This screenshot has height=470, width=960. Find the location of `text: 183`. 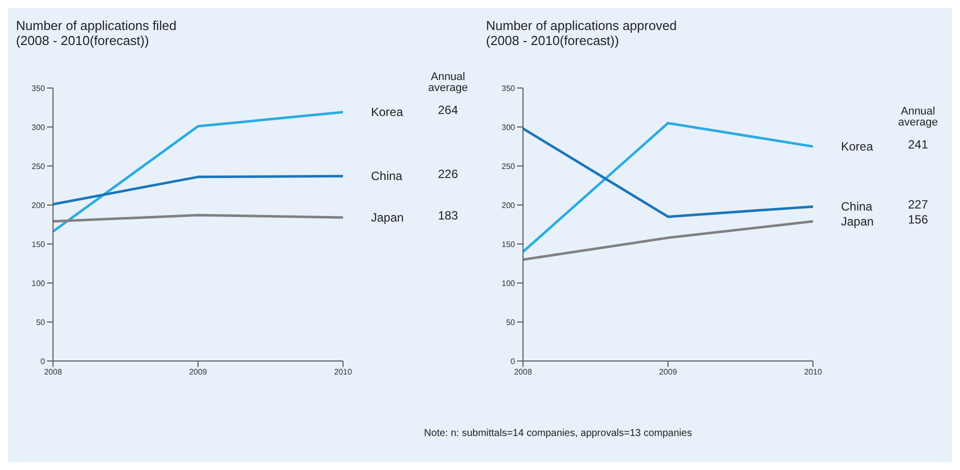

text: 183 is located at coordinates (448, 215).